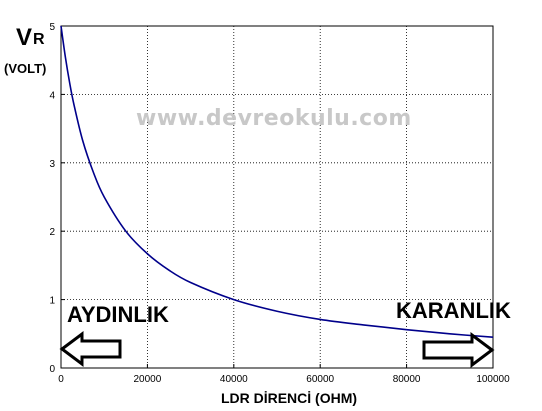  What do you see at coordinates (90, 349) in the screenshot?
I see `left-arrow-icon` at bounding box center [90, 349].